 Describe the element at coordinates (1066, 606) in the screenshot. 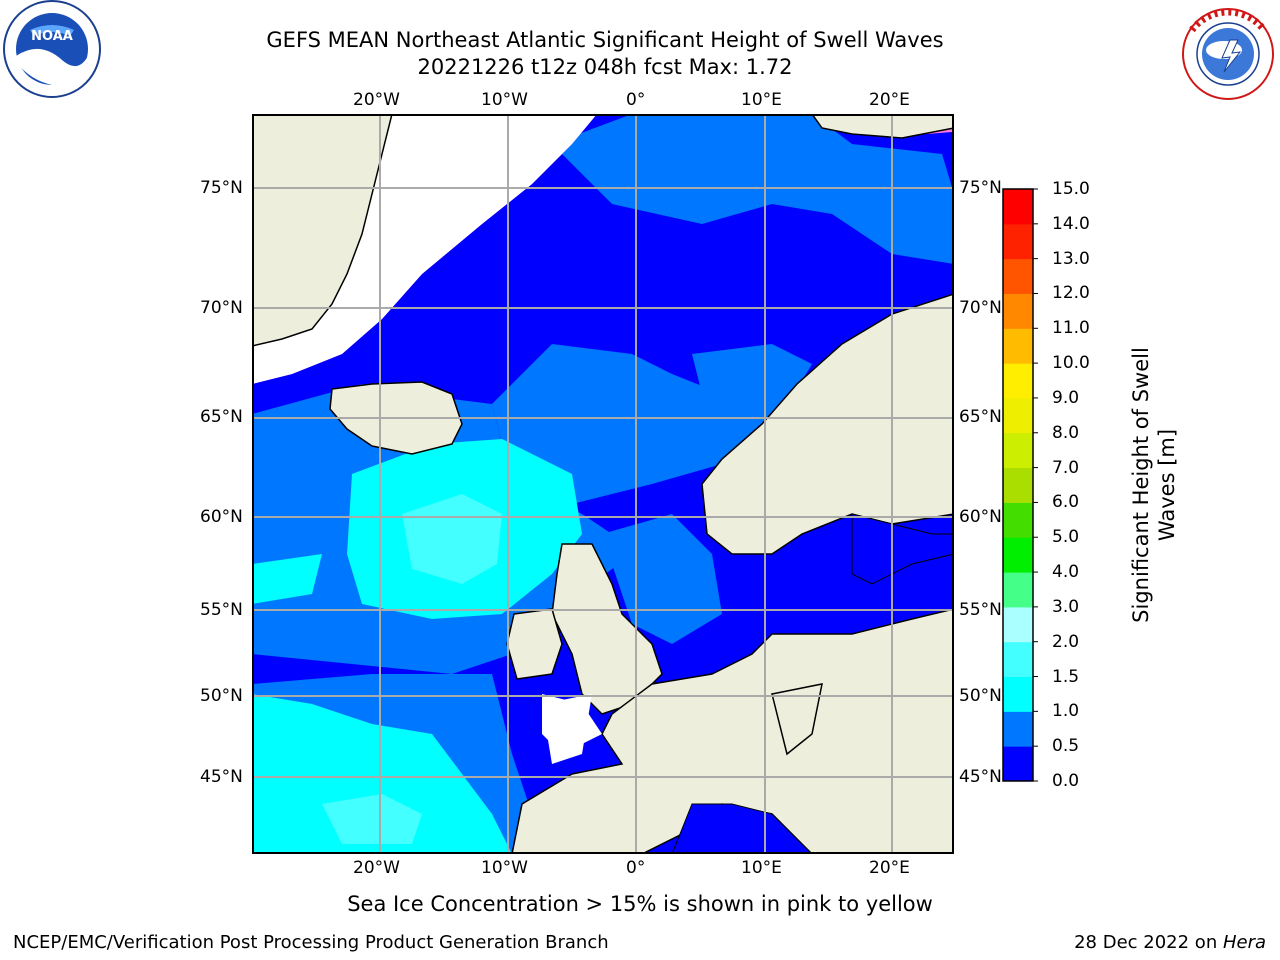

I see `colorbar-tick-label: 3.0` at that location.